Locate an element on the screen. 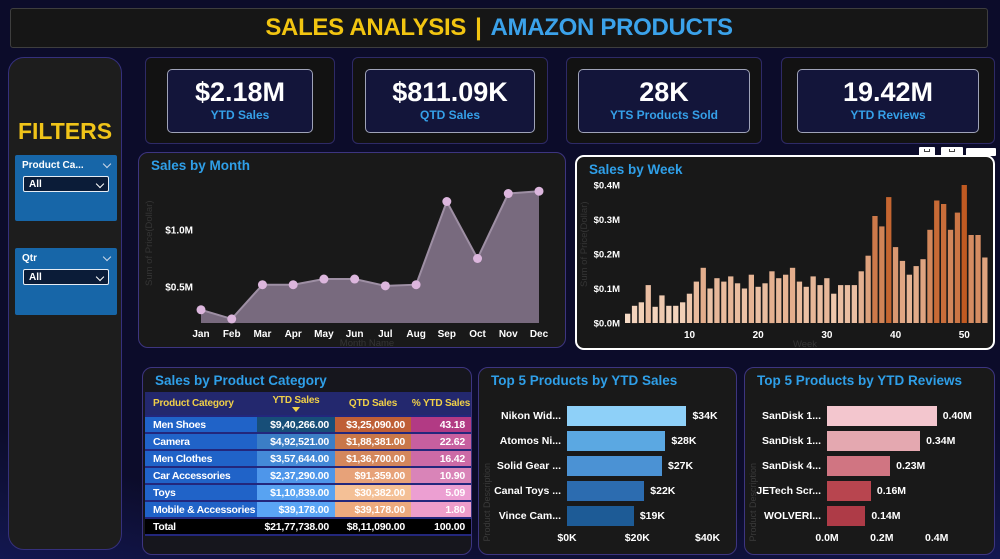 This screenshot has width=1000, height=559. column-header: Product Category is located at coordinates (201, 404).